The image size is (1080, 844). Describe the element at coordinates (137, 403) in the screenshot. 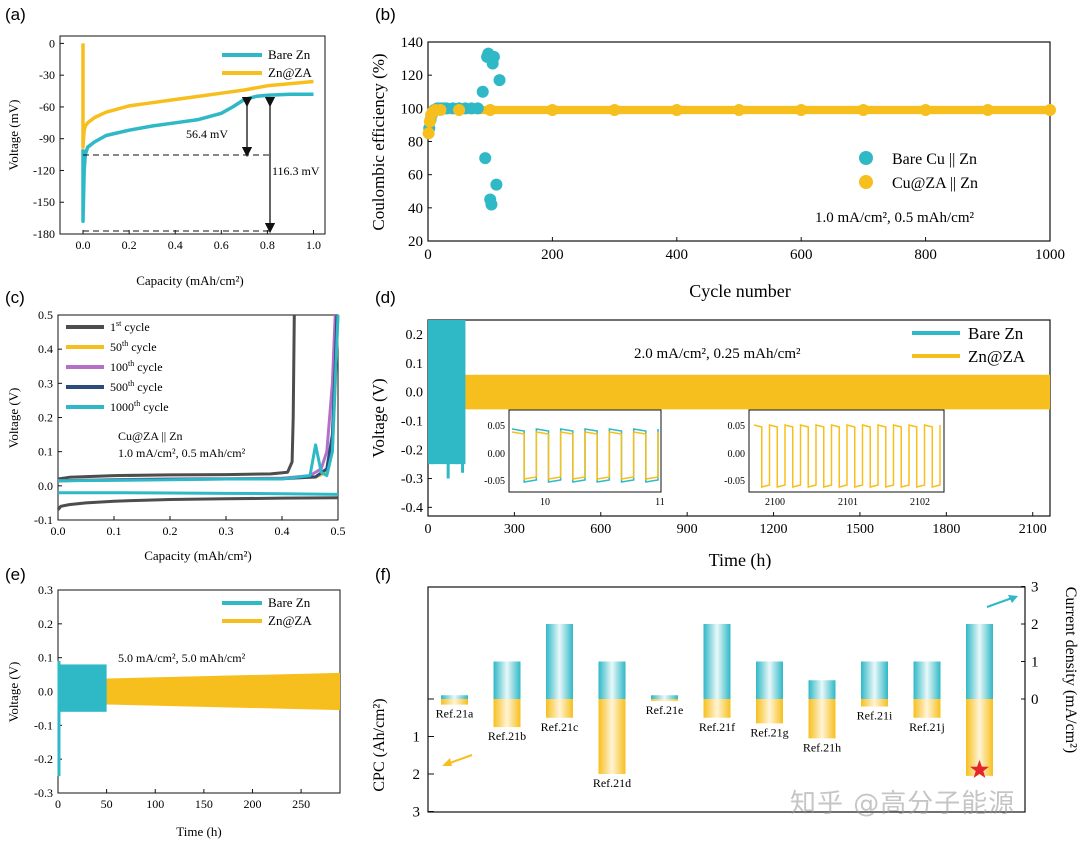

I see `legend-label-suffix: th` at that location.